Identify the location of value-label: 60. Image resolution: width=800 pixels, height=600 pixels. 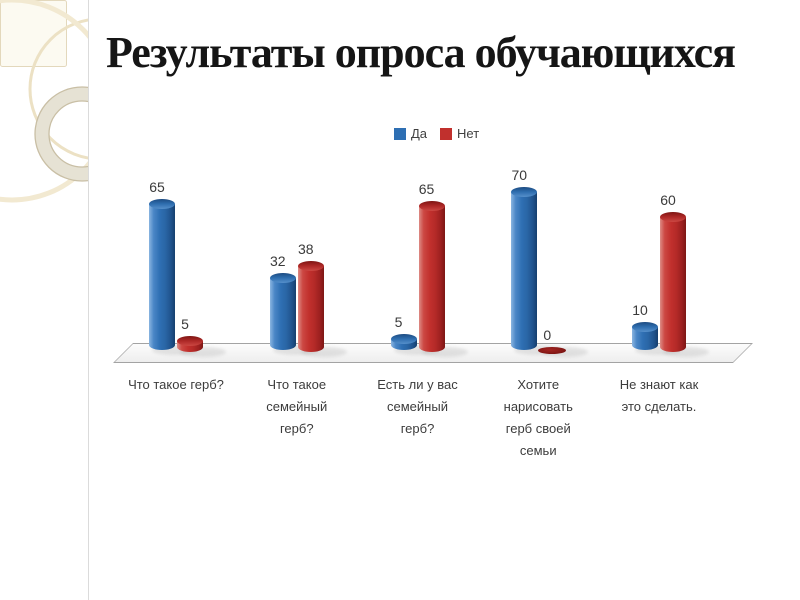
(668, 200).